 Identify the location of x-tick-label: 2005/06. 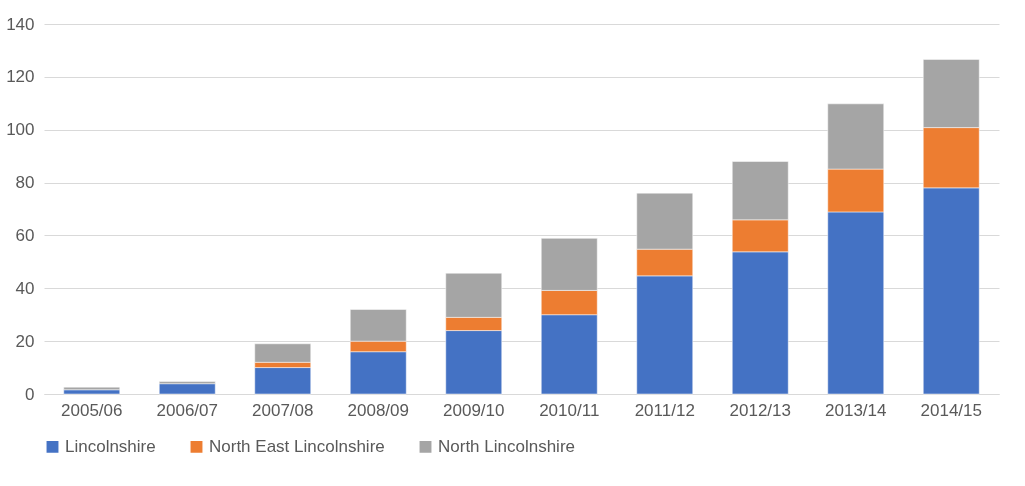
(92, 410).